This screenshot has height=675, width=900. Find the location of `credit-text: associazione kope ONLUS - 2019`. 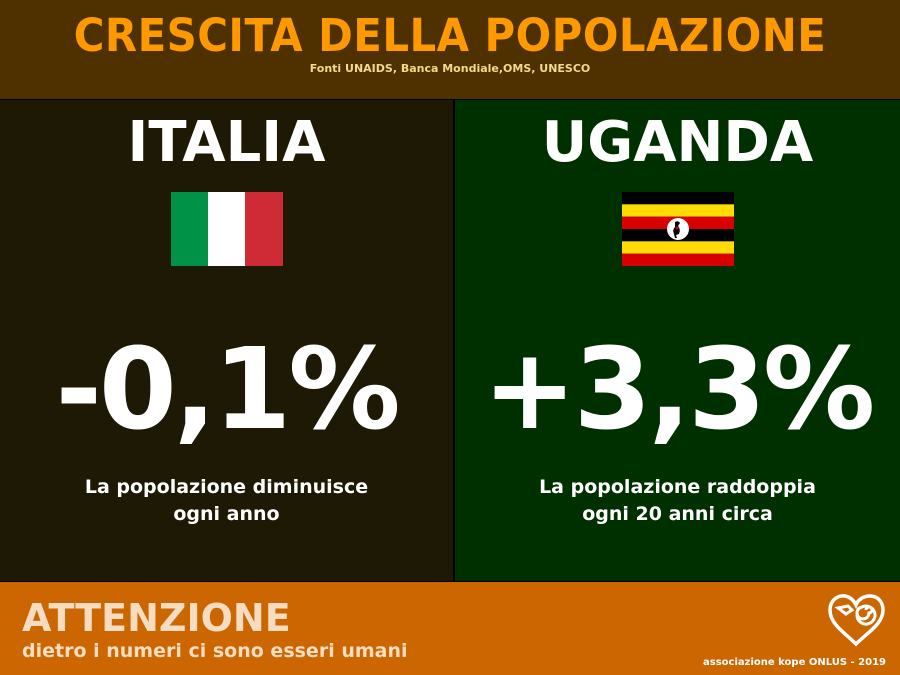

credit-text: associazione kope ONLUS - 2019 is located at coordinates (794, 662).